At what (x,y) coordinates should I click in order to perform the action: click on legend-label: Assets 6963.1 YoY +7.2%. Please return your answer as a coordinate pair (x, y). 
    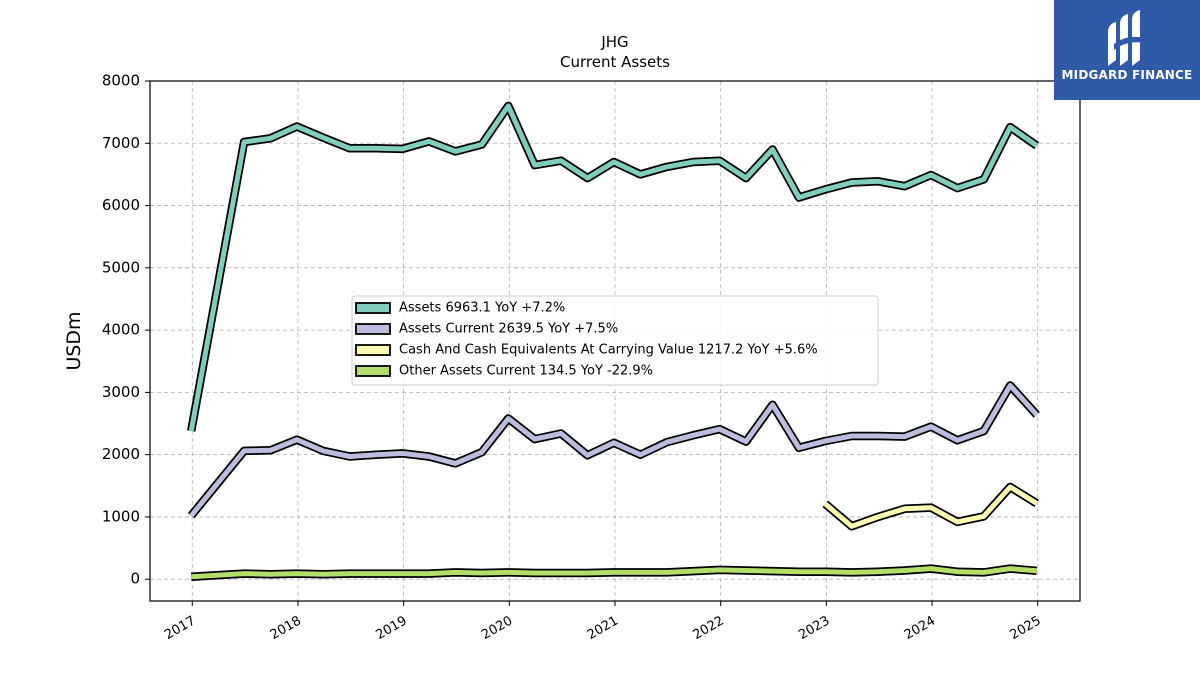
    Looking at the image, I should click on (482, 308).